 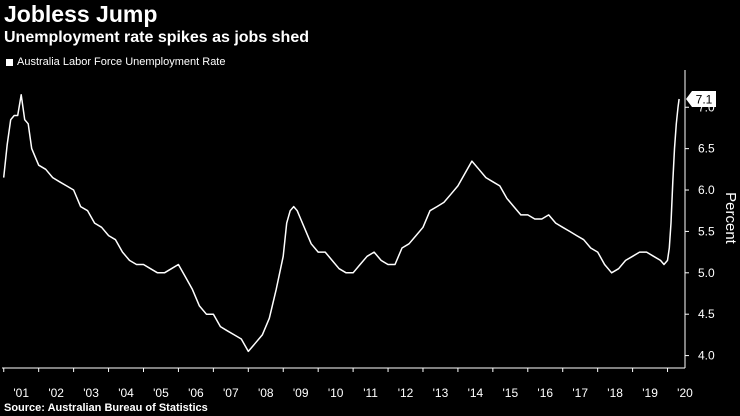 What do you see at coordinates (91, 393) in the screenshot?
I see `x-tick-label: '03` at bounding box center [91, 393].